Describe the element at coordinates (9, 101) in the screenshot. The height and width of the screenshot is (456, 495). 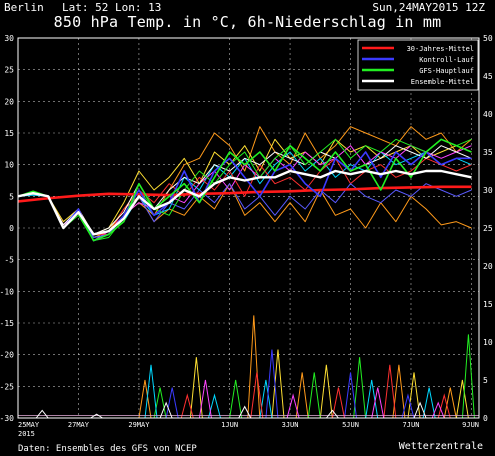
I see `left-tick-label: 20` at that location.